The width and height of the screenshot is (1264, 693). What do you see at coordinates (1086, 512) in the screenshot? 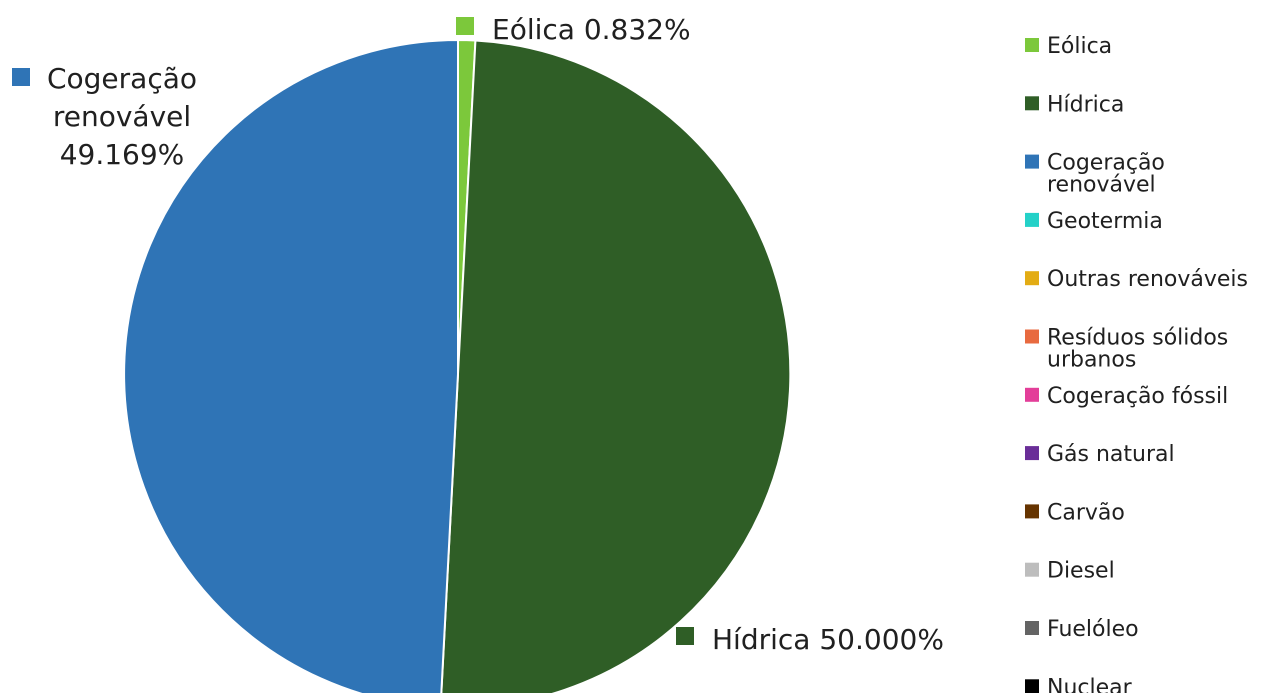
I see `legend-label: Carvão` at bounding box center [1086, 512].